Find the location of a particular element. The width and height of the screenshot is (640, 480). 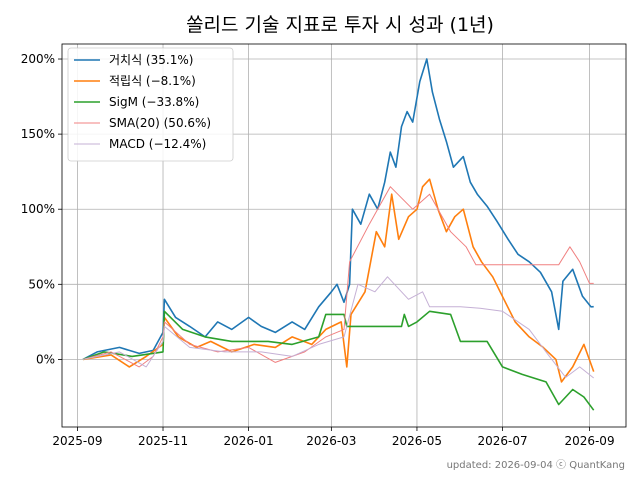

y-axis-ticks: 0% 50% 100% 150% 200% is located at coordinates (38, 209).